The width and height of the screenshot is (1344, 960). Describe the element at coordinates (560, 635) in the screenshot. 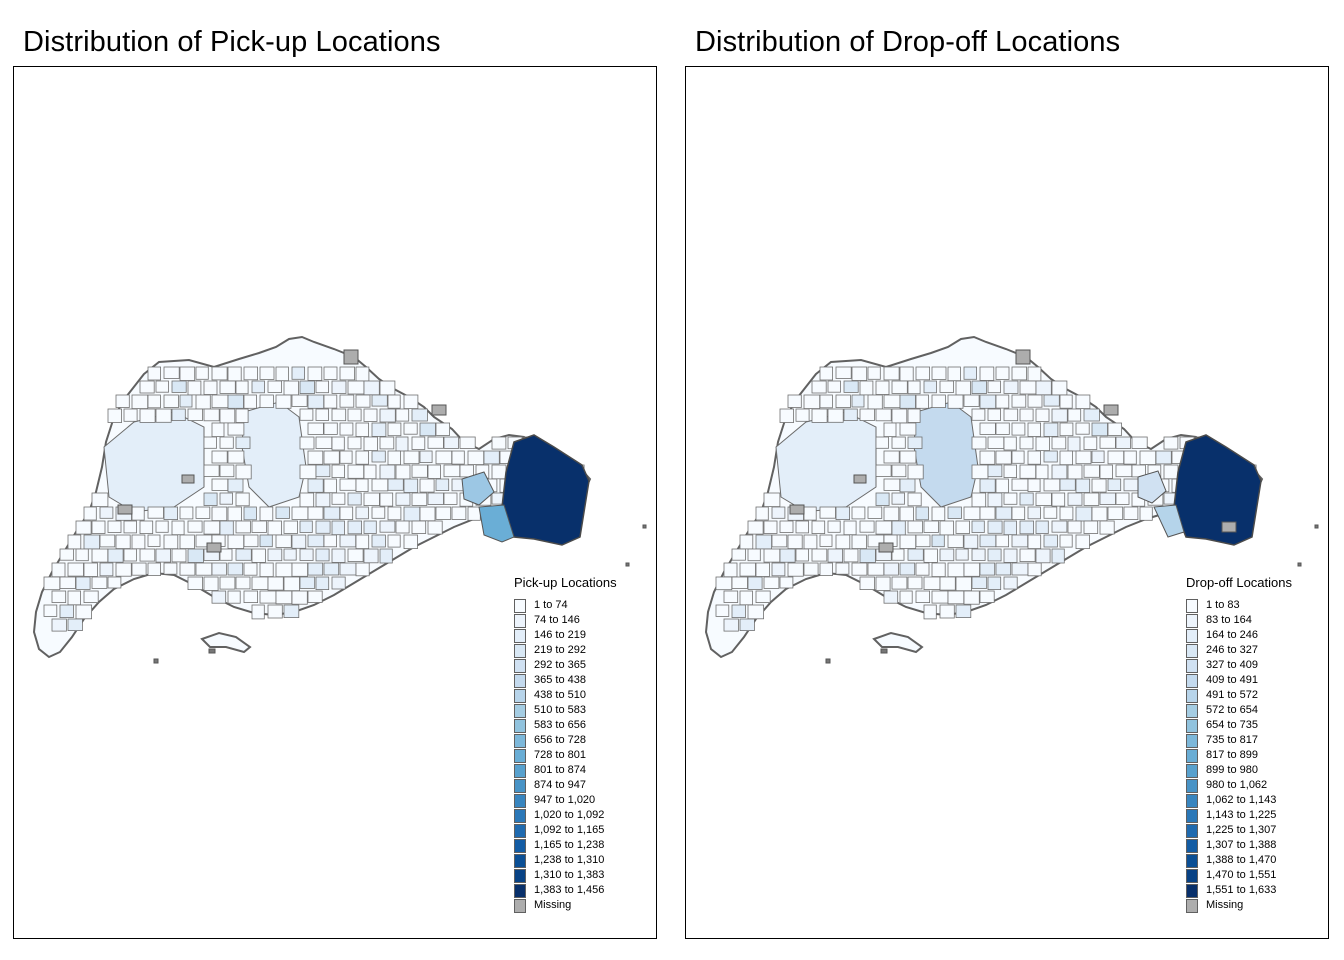

I see `legend-label: 146 to 219` at that location.